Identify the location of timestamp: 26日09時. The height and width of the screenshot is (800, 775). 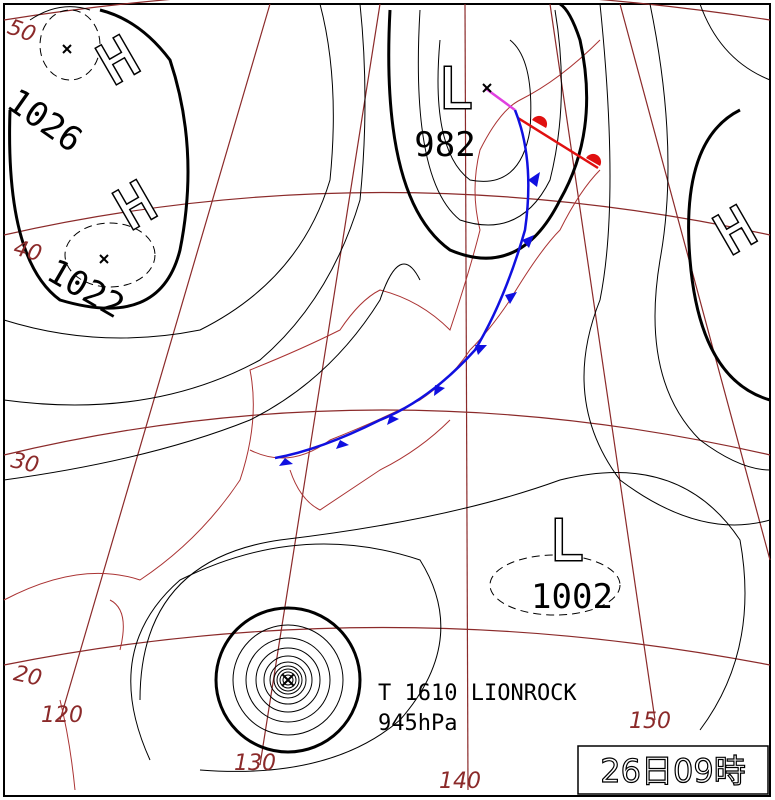
(672, 771).